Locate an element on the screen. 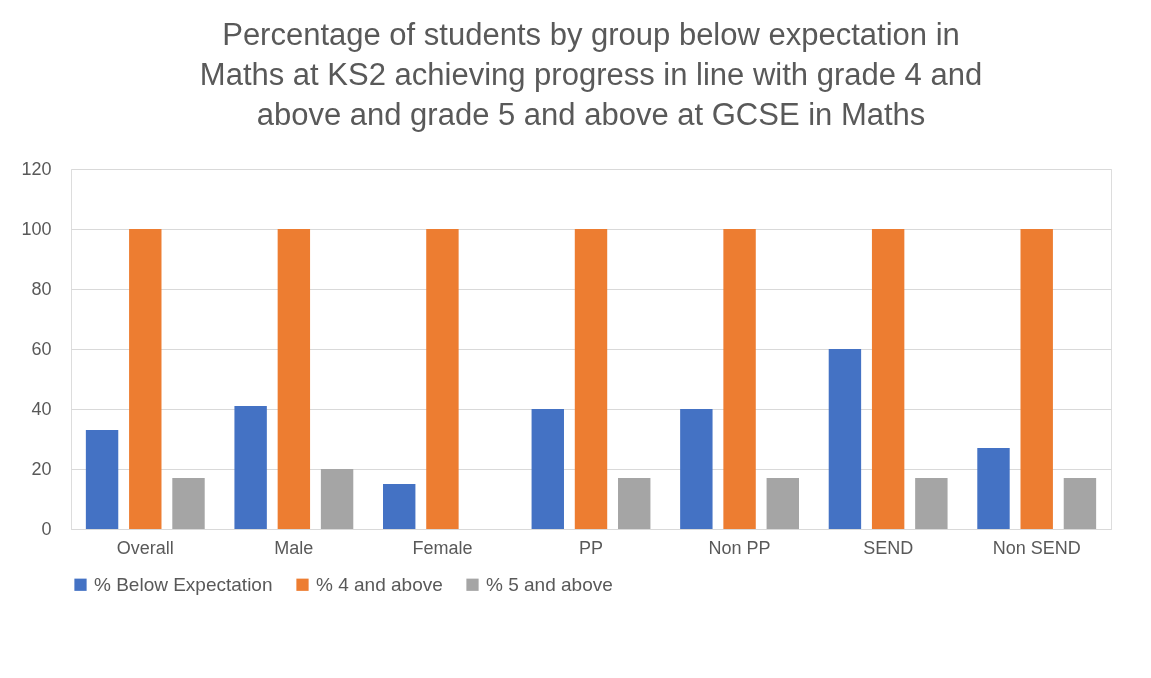 Image resolution: width=1151 pixels, height=678 pixels. x-tick-label: Female is located at coordinates (442, 547).